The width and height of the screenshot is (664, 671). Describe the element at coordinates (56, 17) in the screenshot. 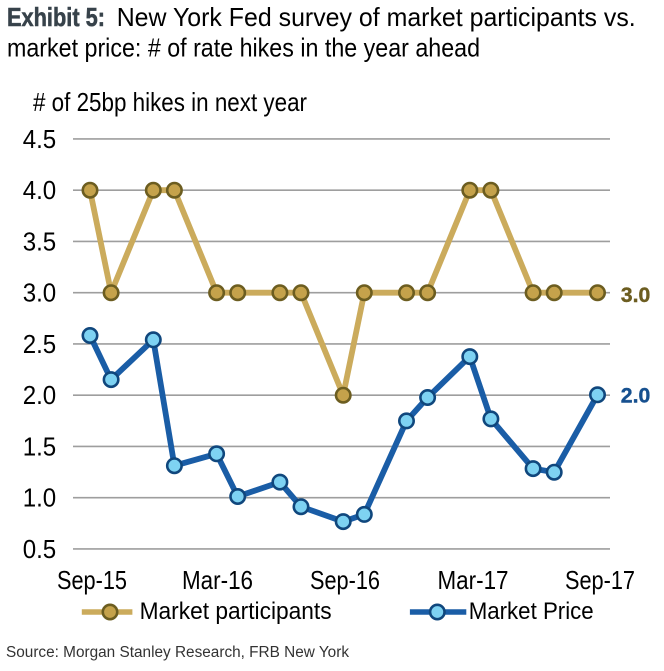

I see `svg-text: Exhibit 5:` at that location.